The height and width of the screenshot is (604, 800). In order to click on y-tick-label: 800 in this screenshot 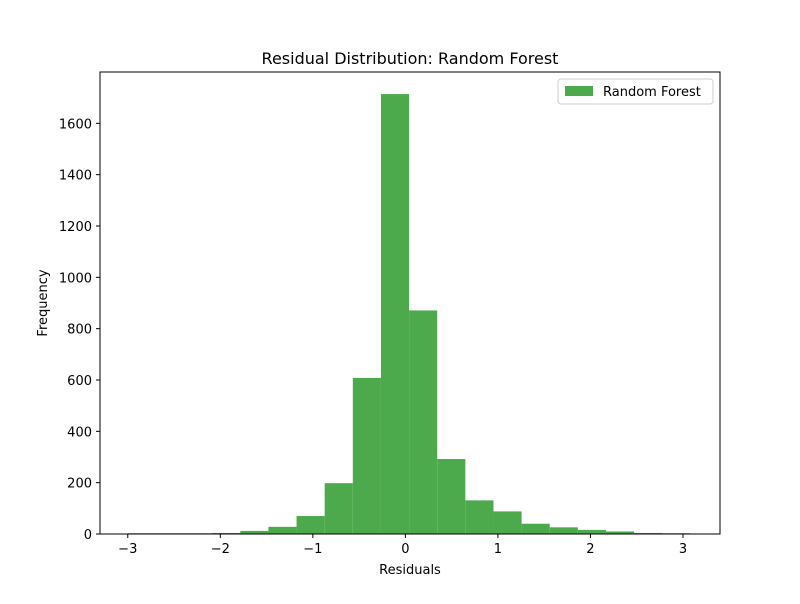, I will do `click(79, 330)`.